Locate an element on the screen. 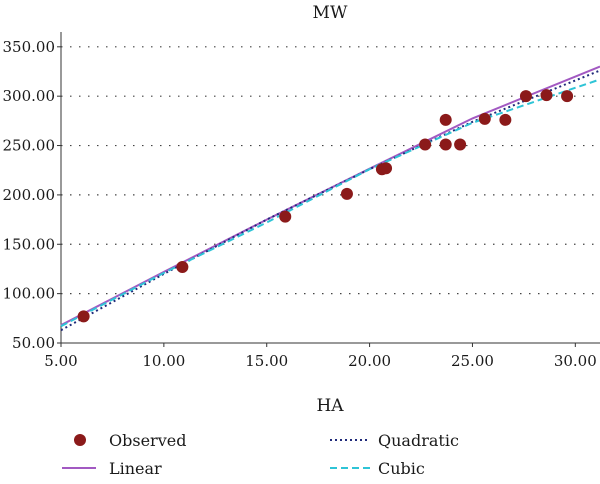  x-tick-label: 25.00 is located at coordinates (472, 361).